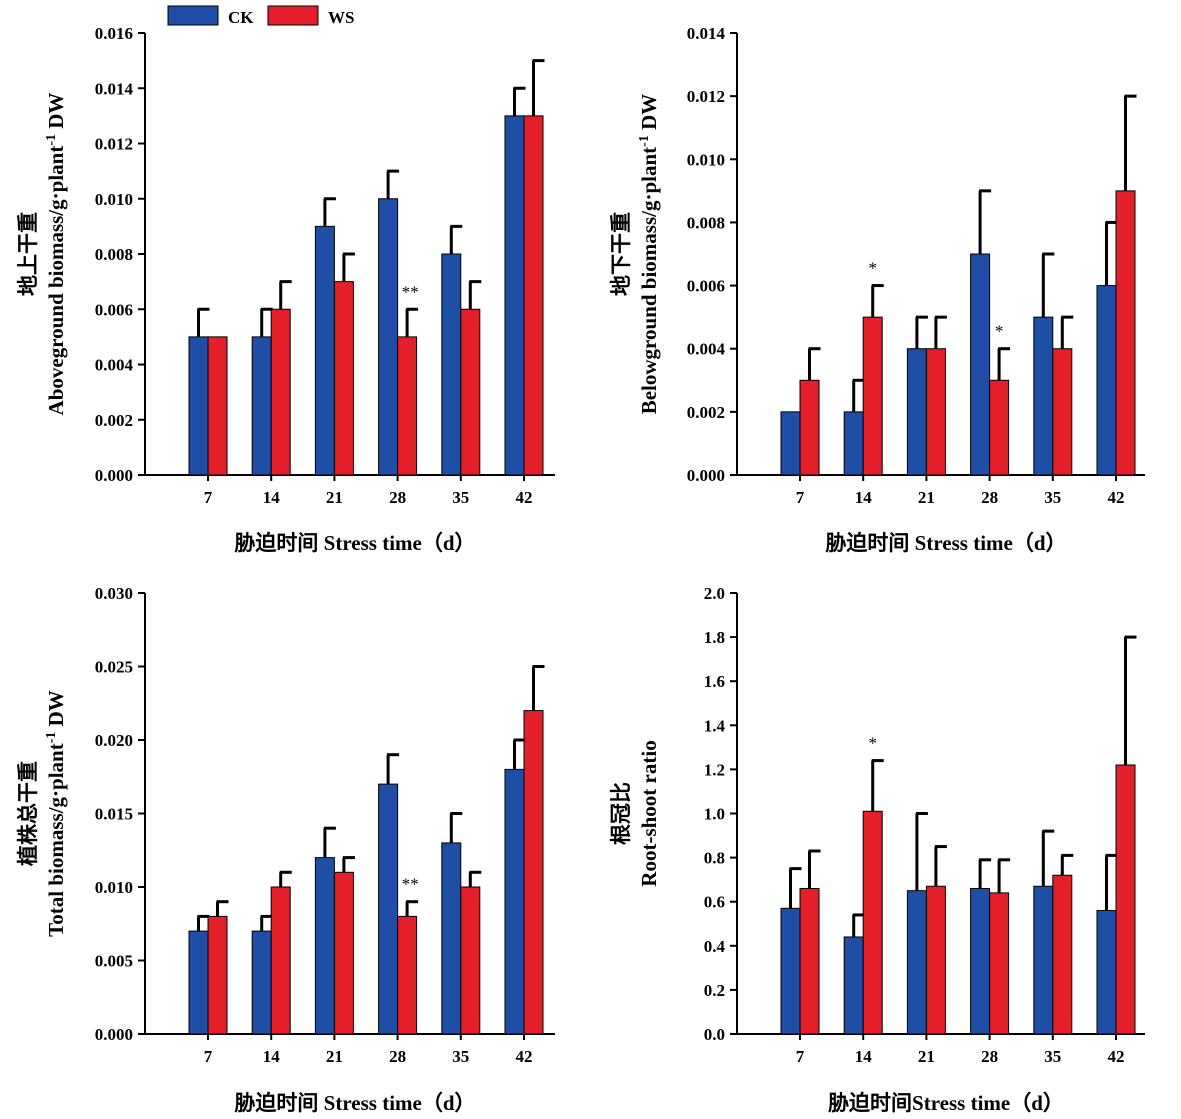 This screenshot has width=1181, height=1119. What do you see at coordinates (397, 1056) in the screenshot?
I see `x-tick-label: 28` at bounding box center [397, 1056].